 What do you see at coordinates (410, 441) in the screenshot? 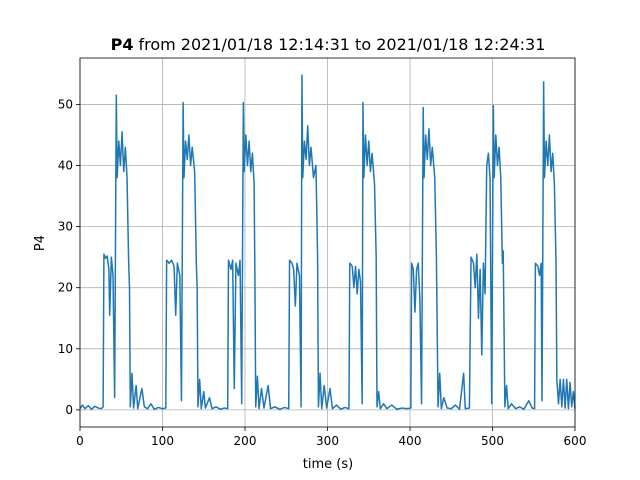
I see `x-tick-label: 400` at bounding box center [410, 441].